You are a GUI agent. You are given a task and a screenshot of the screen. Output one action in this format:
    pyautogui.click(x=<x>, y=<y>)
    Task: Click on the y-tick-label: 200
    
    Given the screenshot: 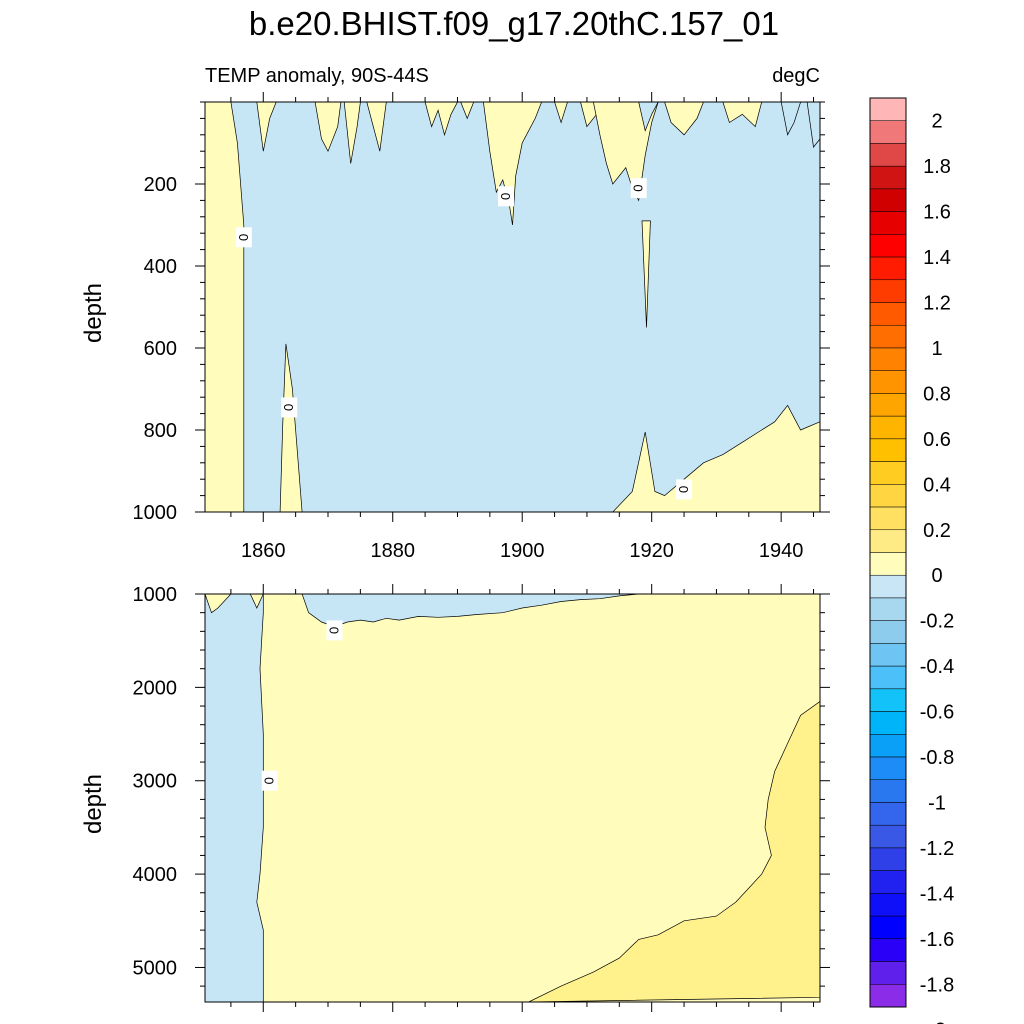 What is the action you would take?
    pyautogui.click(x=160, y=185)
    